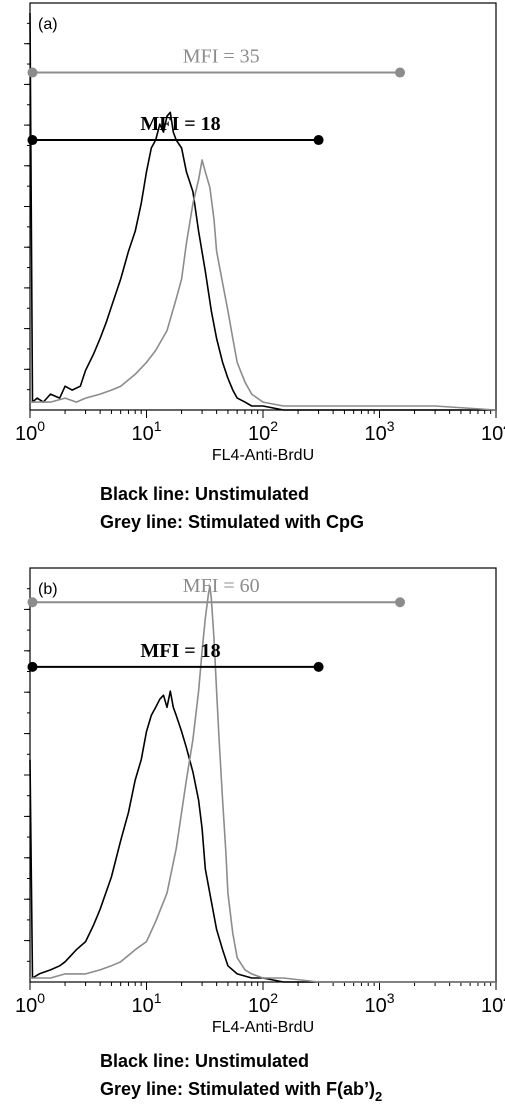  What do you see at coordinates (232, 522) in the screenshot?
I see `caption-line-grey: Grey line: Stimulated with CpG` at bounding box center [232, 522].